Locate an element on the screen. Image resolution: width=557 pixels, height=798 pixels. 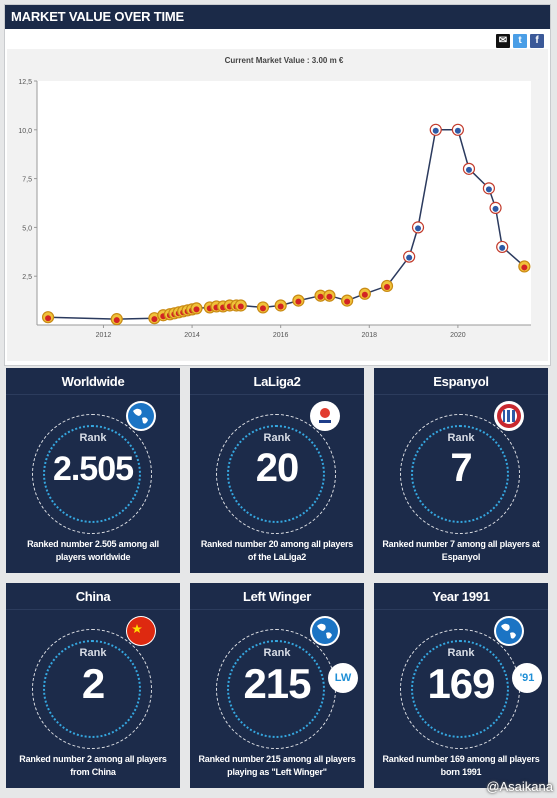
rank-value: 215 is located at coordinates (277, 683).